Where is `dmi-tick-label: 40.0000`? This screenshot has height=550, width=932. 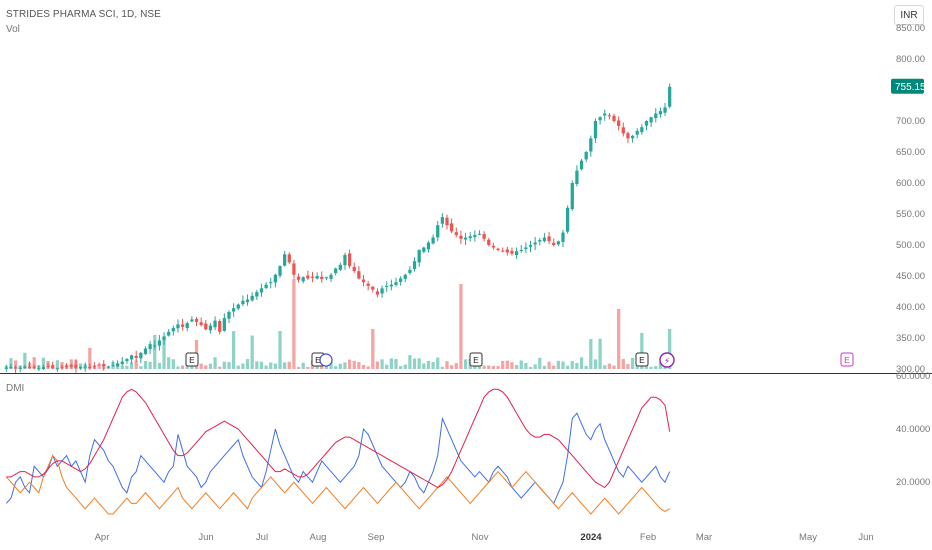
dmi-tick-label: 40.0000 is located at coordinates (913, 429).